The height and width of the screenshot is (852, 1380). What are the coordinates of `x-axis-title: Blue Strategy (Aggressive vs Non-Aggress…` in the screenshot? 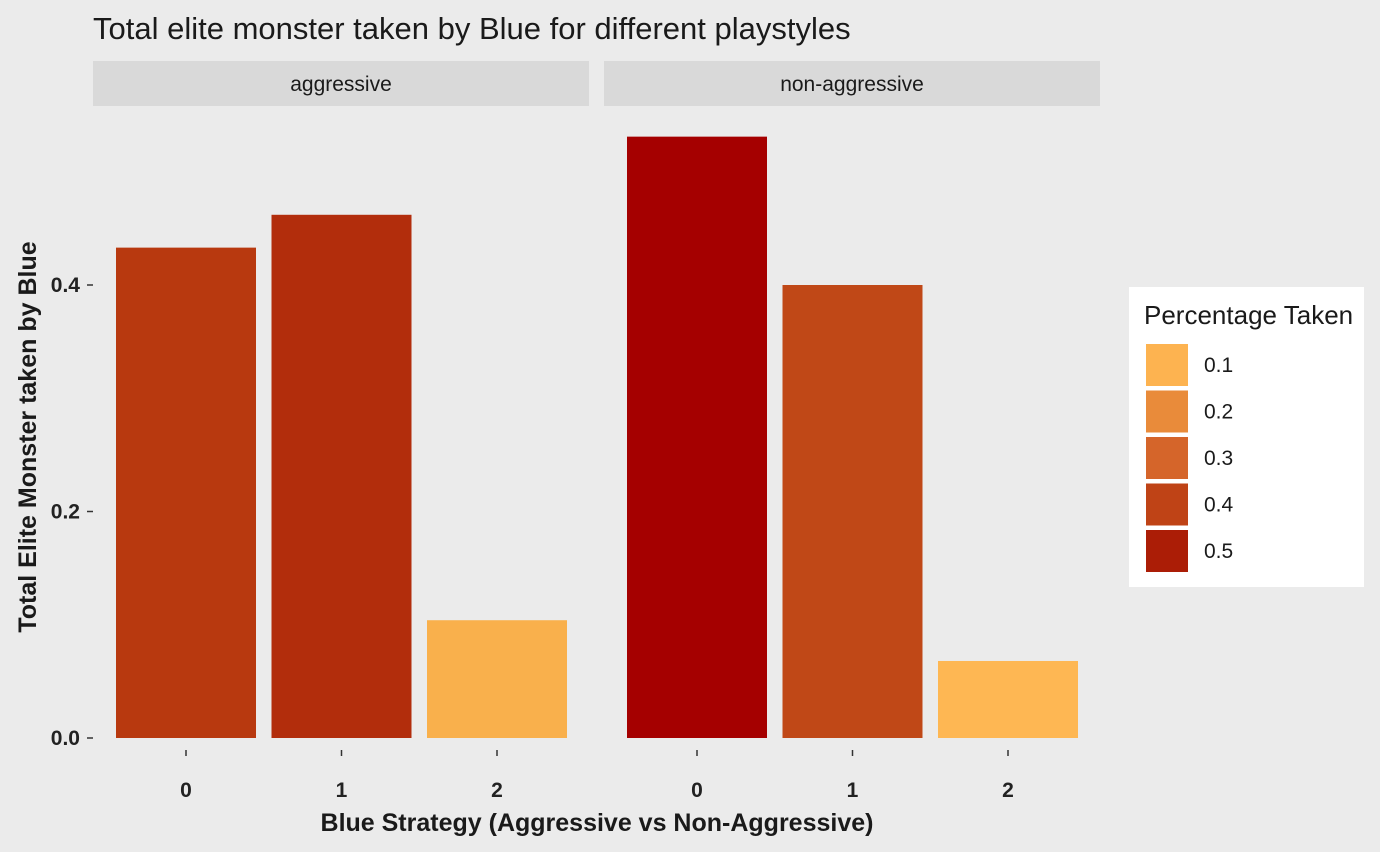 It's located at (597, 823).